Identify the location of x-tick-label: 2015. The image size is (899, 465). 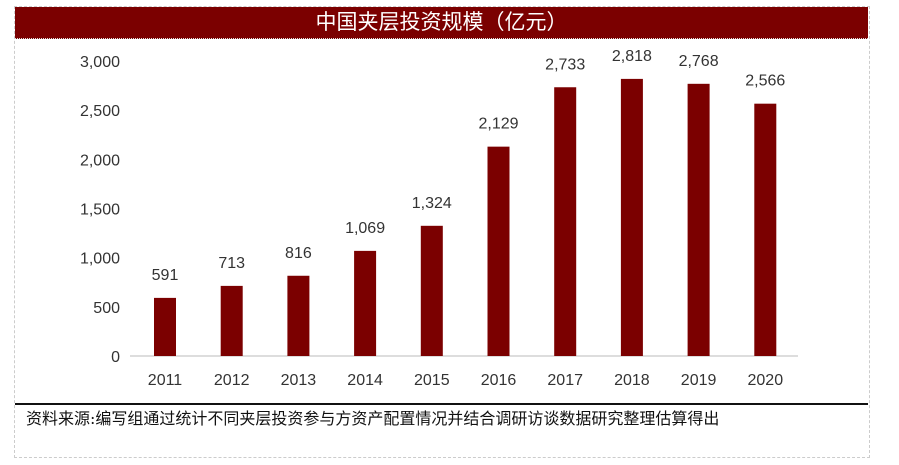
(432, 380).